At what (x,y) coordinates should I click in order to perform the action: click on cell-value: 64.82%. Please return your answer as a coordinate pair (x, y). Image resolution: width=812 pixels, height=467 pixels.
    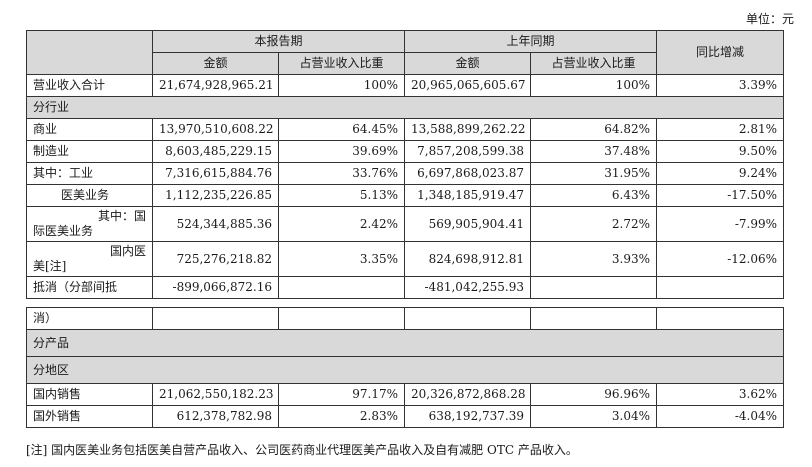
    Looking at the image, I should click on (594, 129).